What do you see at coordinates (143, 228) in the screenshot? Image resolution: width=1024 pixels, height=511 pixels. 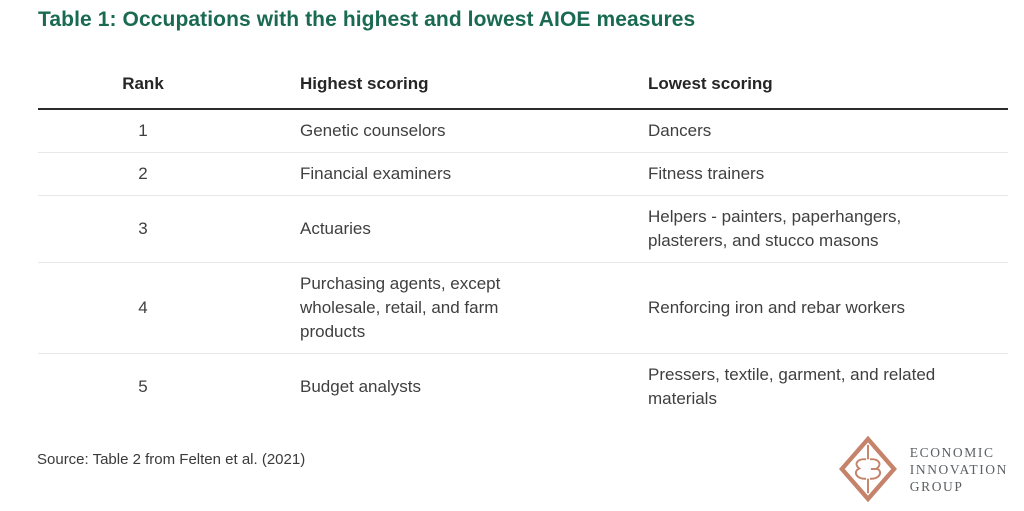 I see `cell-rank: 3` at bounding box center [143, 228].